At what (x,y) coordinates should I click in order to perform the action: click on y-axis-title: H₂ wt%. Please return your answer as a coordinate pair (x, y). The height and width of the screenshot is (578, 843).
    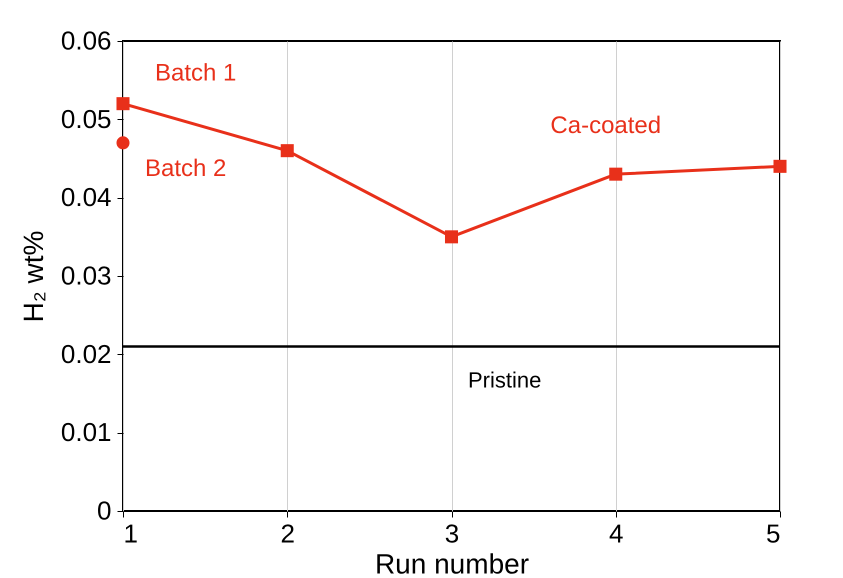
    Looking at the image, I should click on (33, 276).